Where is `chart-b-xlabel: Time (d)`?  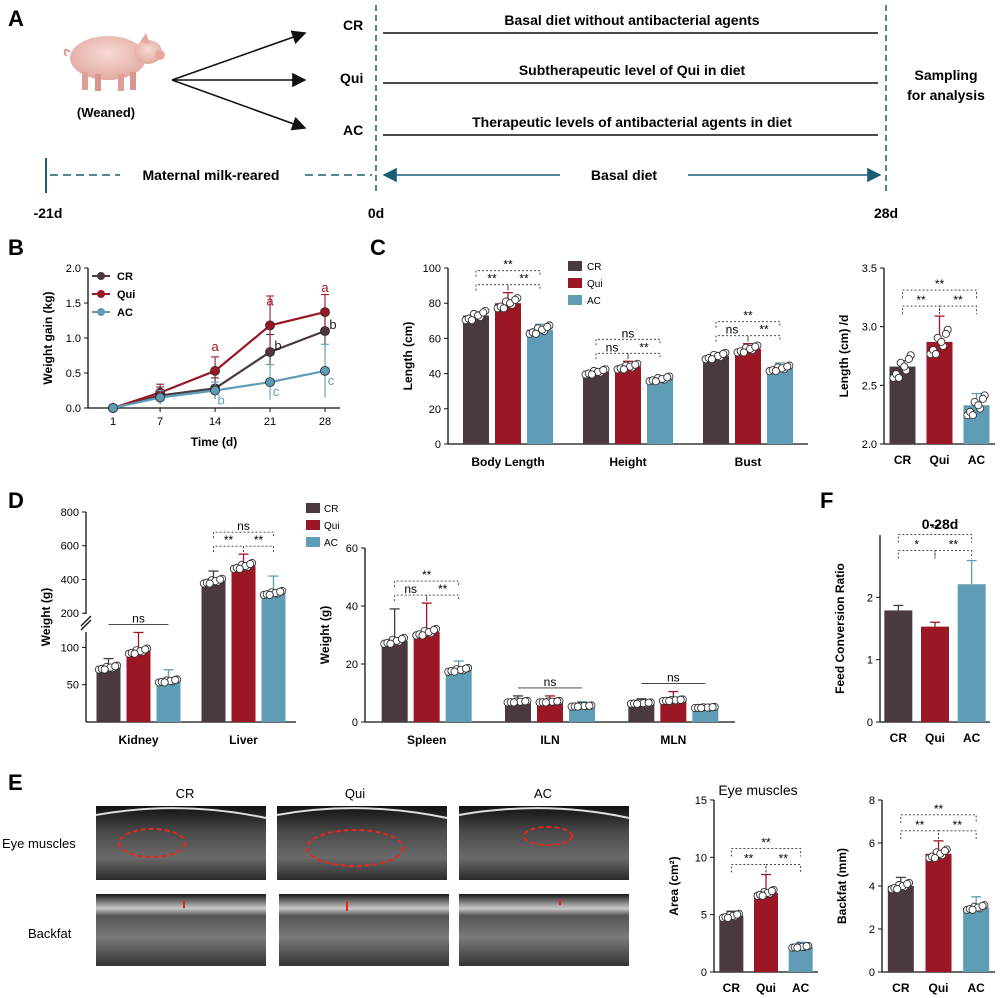
chart-b-xlabel: Time (d) is located at coordinates (214, 442).